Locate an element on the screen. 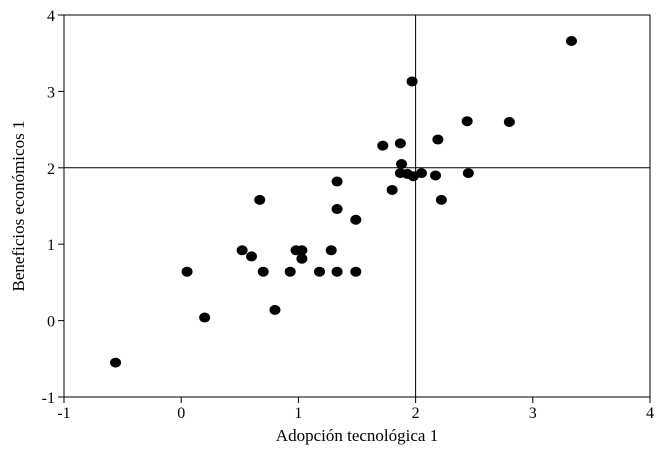 The height and width of the screenshot is (450, 657). x-tick-label: -1 is located at coordinates (63, 413).